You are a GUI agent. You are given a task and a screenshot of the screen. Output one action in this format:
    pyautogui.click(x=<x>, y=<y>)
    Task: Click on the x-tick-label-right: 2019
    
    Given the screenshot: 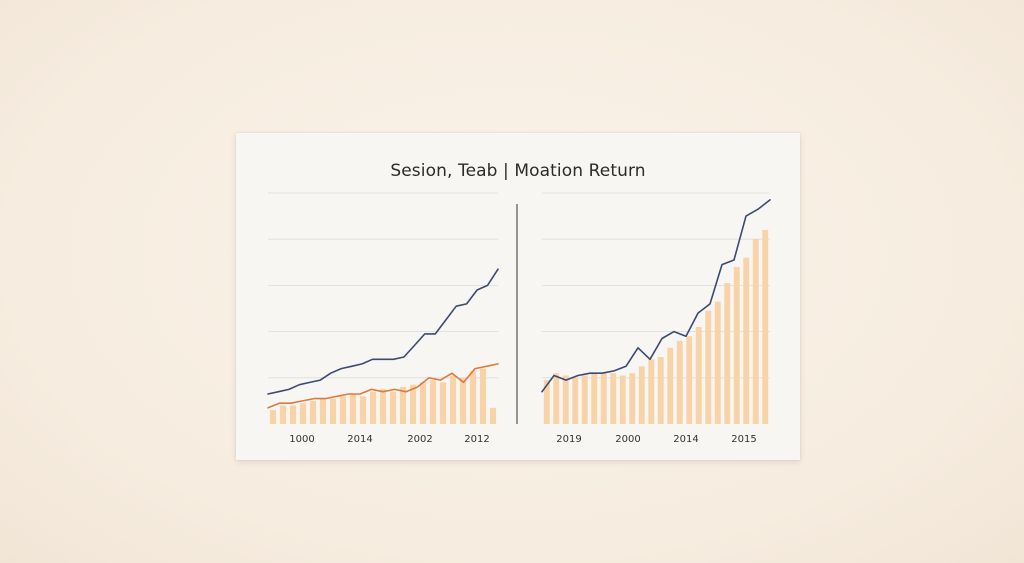 What is the action you would take?
    pyautogui.click(x=568, y=439)
    